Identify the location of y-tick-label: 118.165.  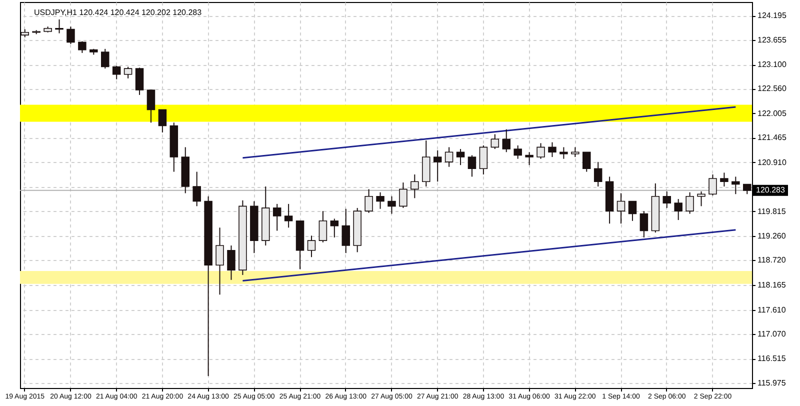
(772, 285).